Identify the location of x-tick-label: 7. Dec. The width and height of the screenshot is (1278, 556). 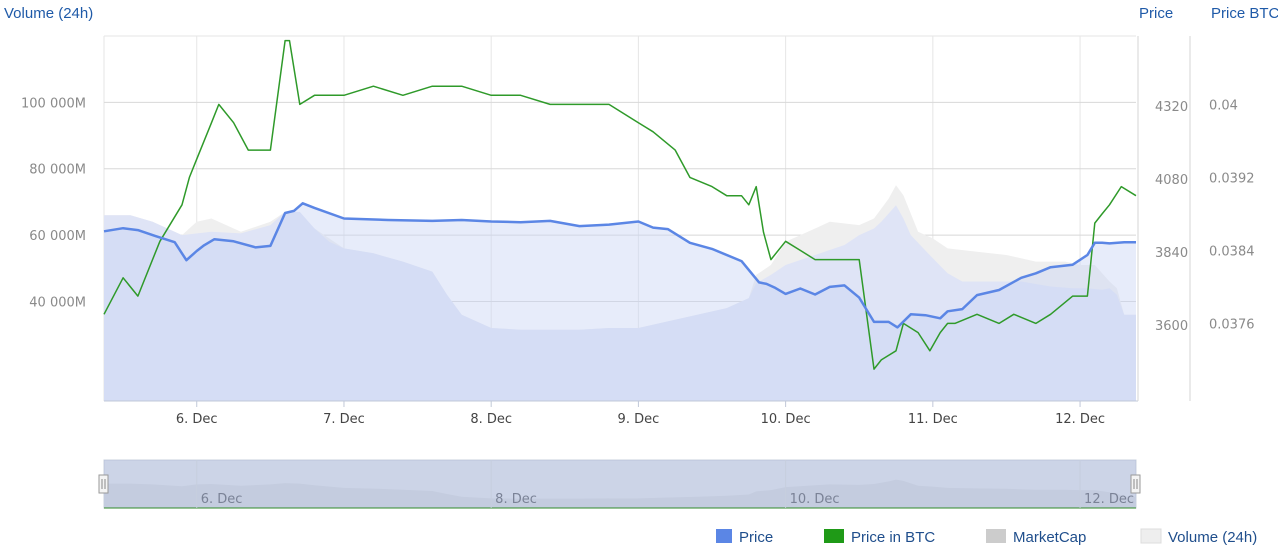
(344, 419).